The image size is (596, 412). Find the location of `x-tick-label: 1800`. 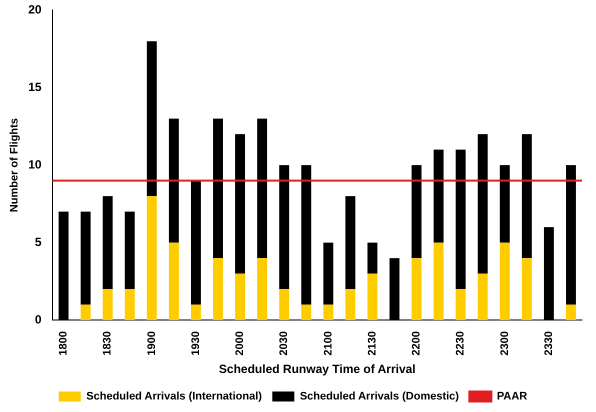

x-tick-label: 1800 is located at coordinates (64, 343).